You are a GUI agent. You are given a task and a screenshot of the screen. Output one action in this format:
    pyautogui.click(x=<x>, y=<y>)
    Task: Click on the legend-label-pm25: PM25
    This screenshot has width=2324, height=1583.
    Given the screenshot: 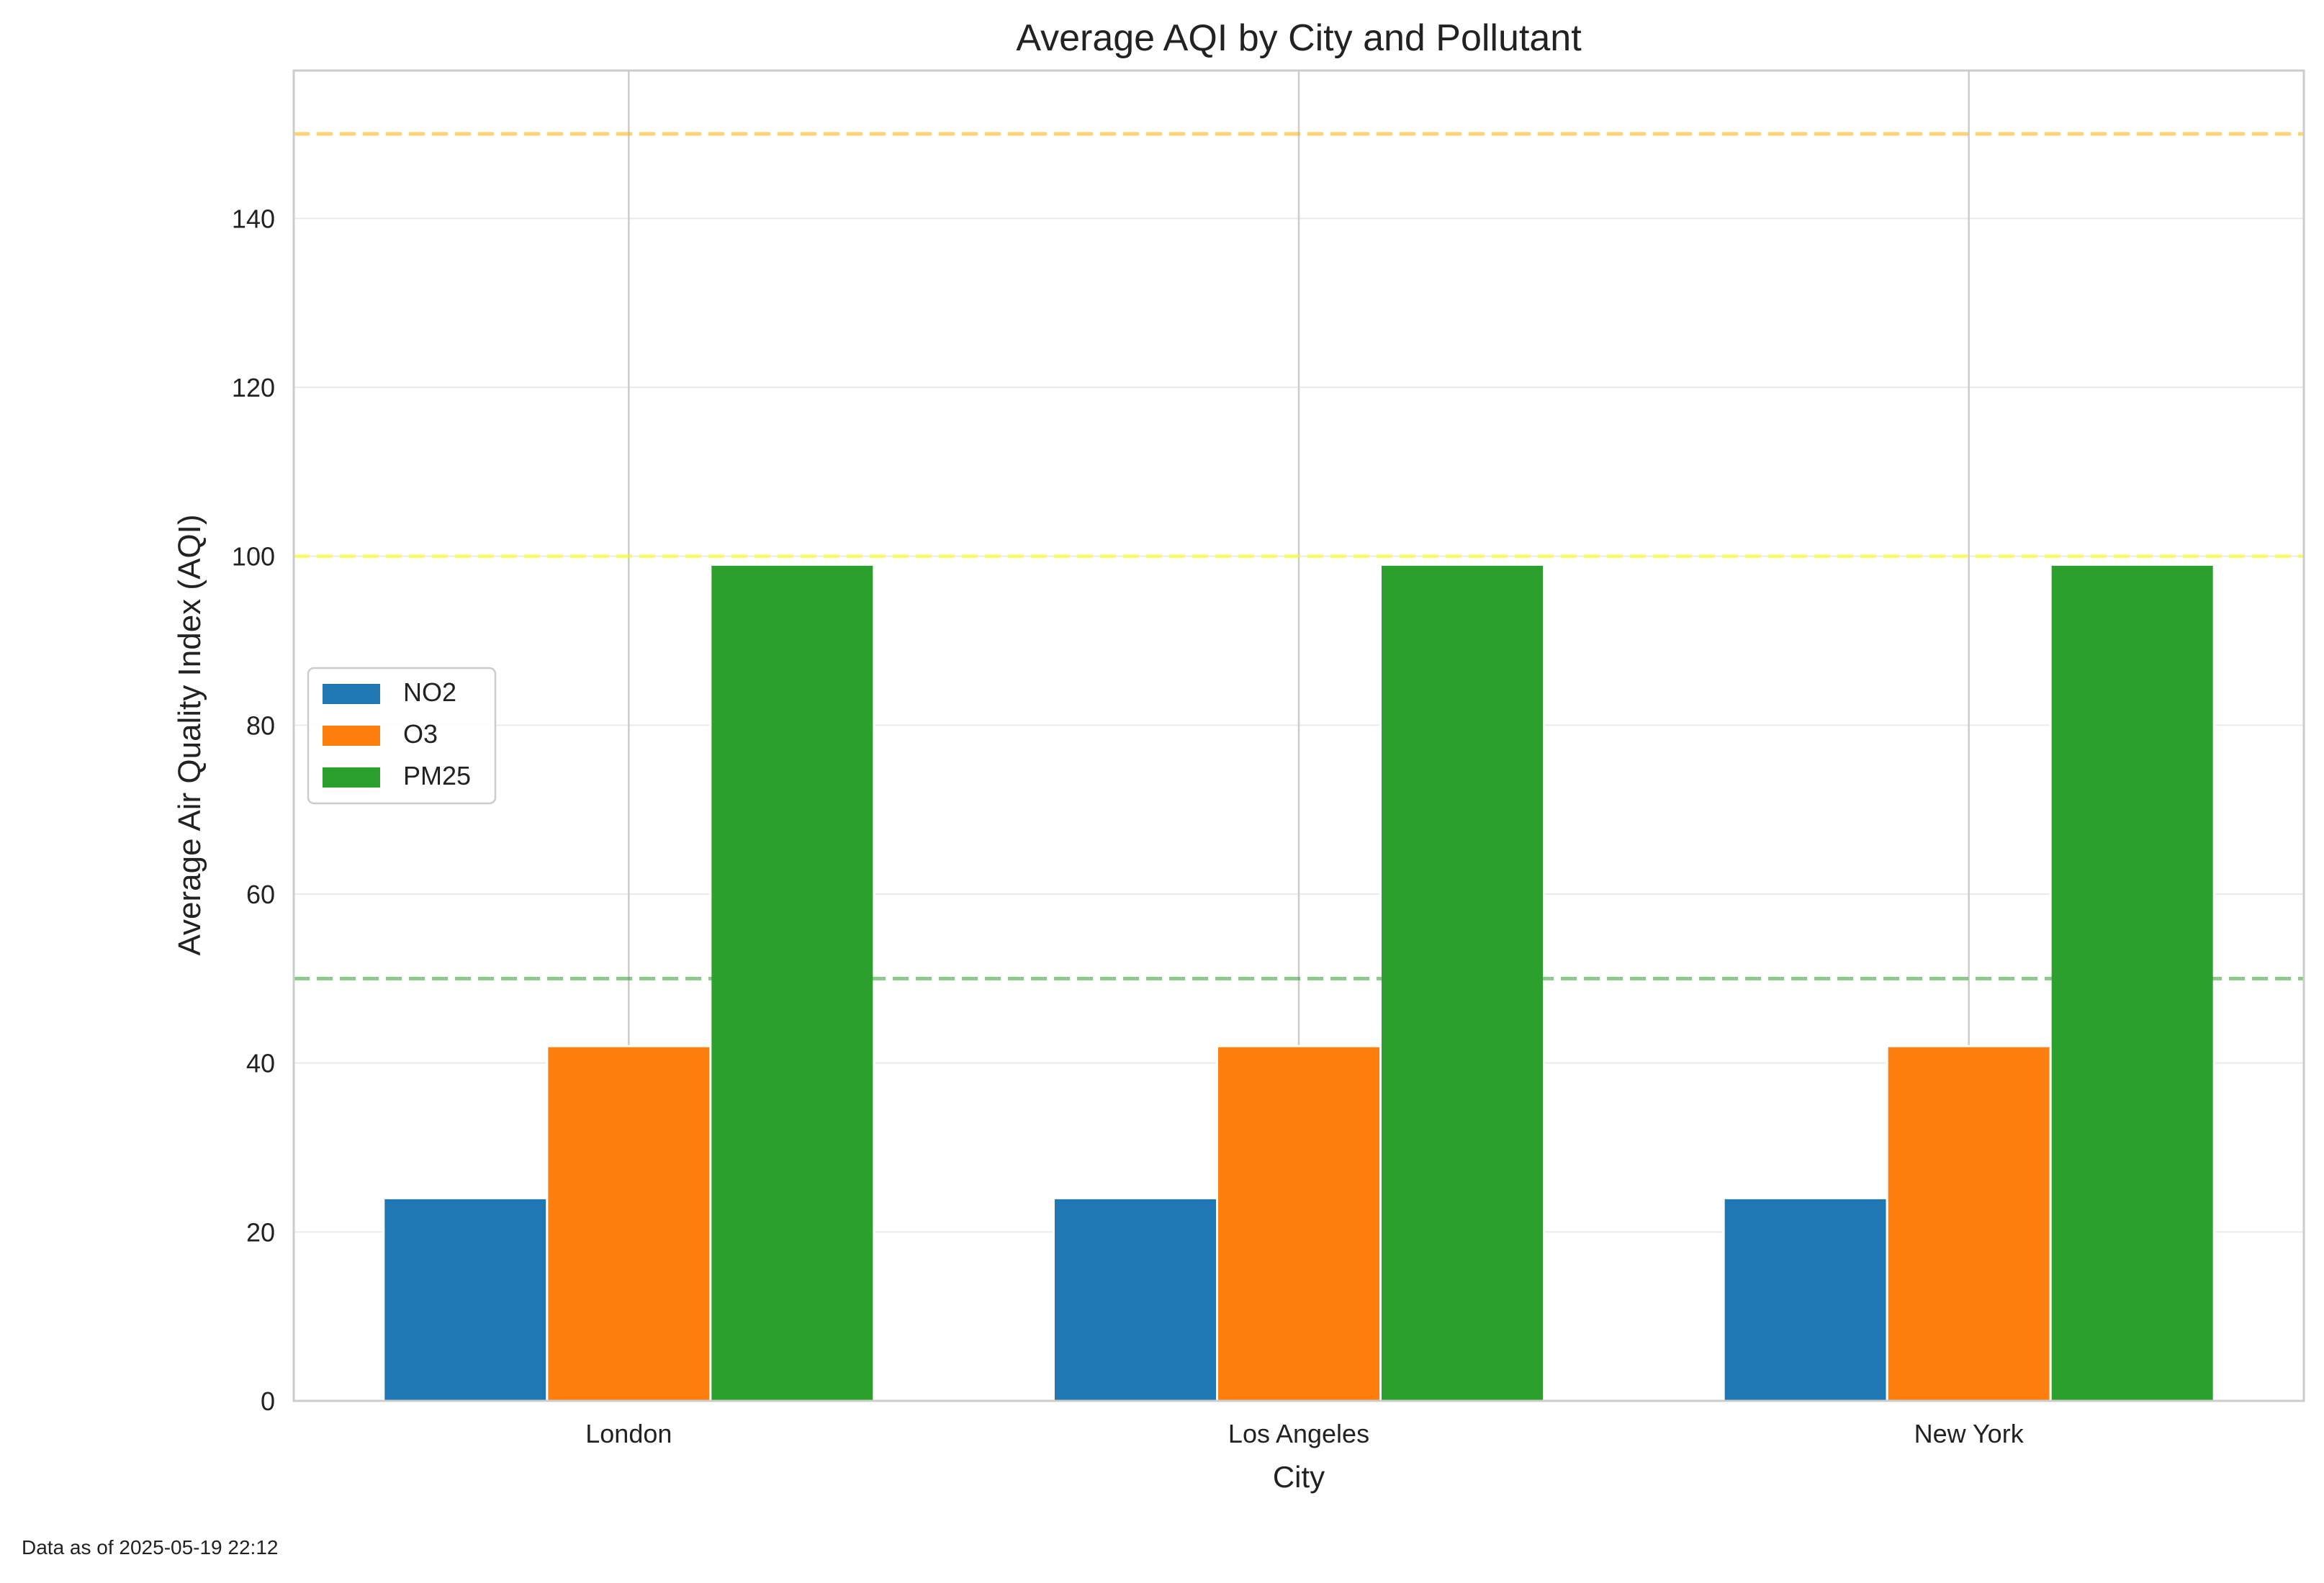 What is the action you would take?
    pyautogui.click(x=437, y=775)
    